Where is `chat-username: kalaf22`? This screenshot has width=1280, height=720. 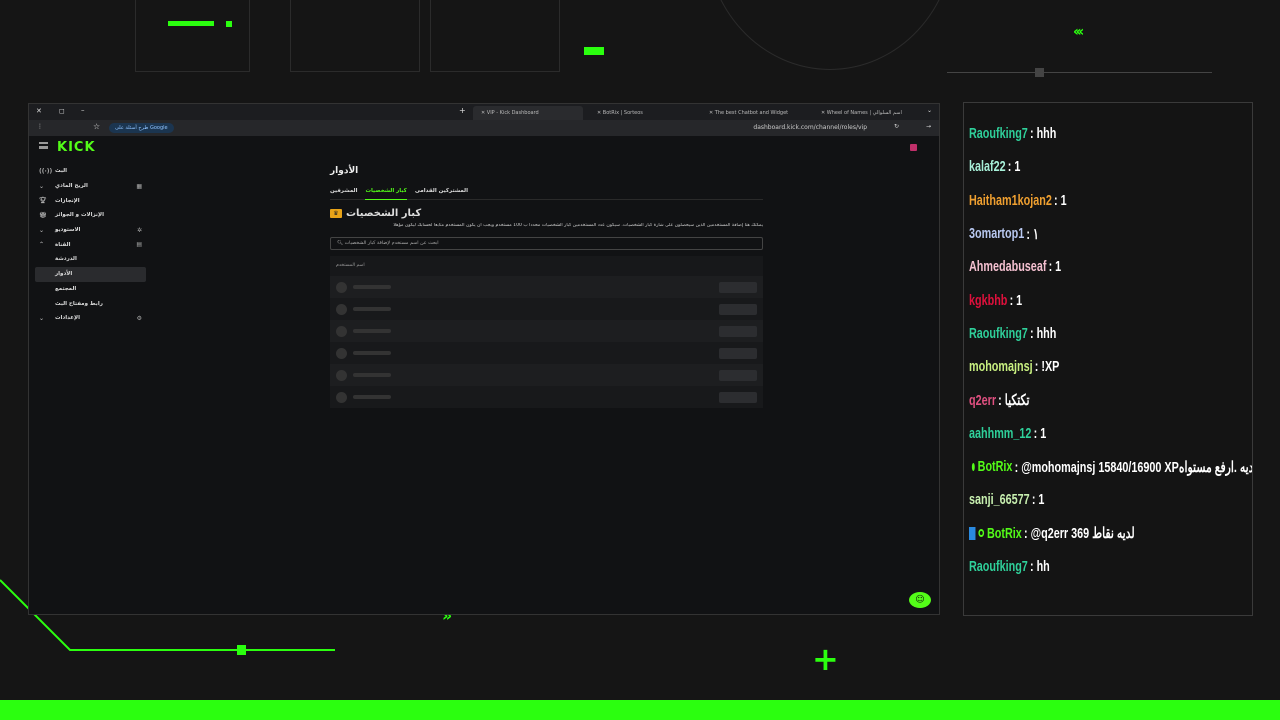 chat-username: kalaf22 is located at coordinates (987, 167).